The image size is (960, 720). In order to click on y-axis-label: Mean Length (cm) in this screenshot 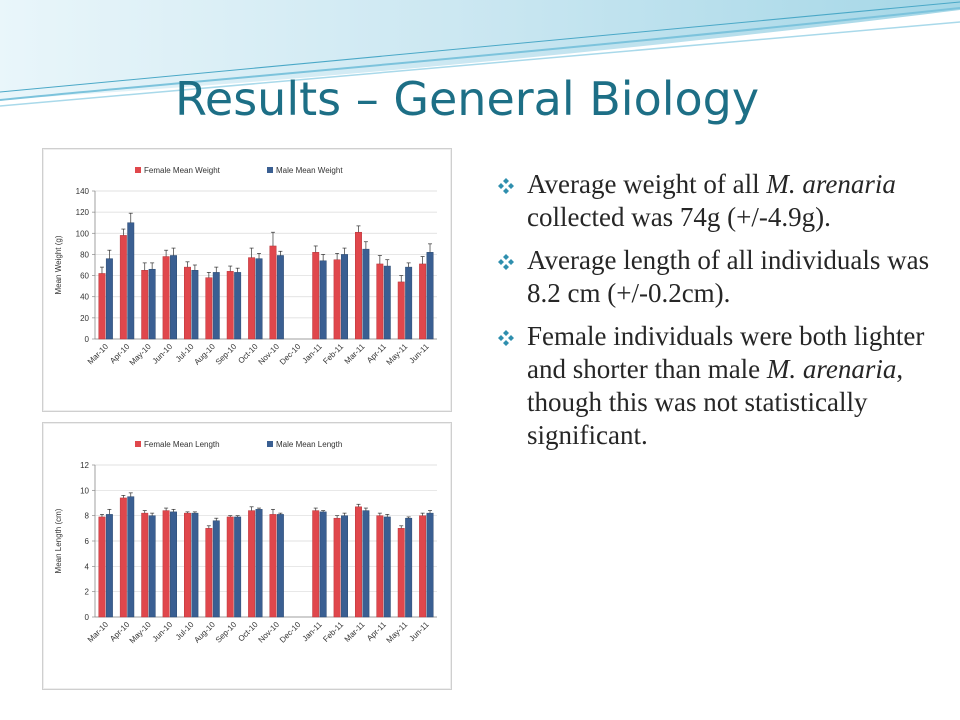, I will do `click(58, 540)`.